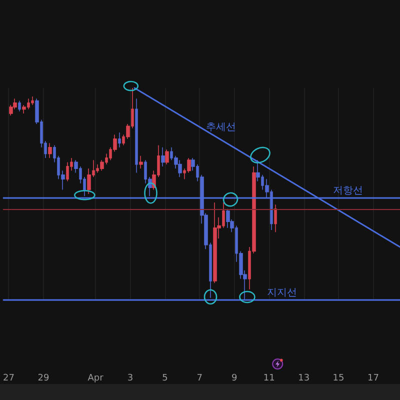 This screenshot has height=400, width=400. Describe the element at coordinates (130, 379) in the screenshot. I see `x-tick-label: 3` at that location.